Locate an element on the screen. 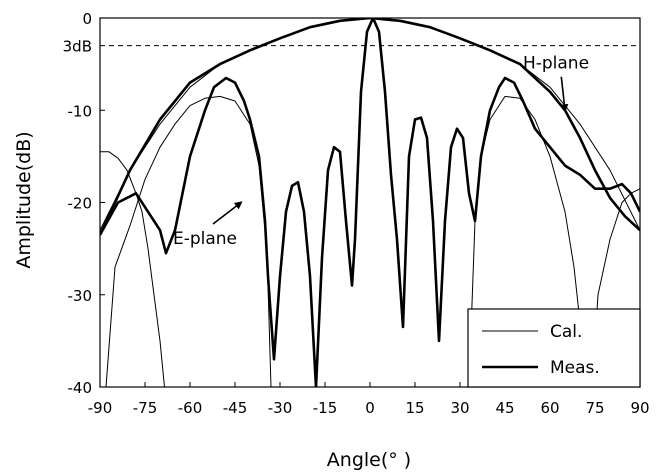 The height and width of the screenshot is (476, 659). x-tick-label: -15 is located at coordinates (325, 408).